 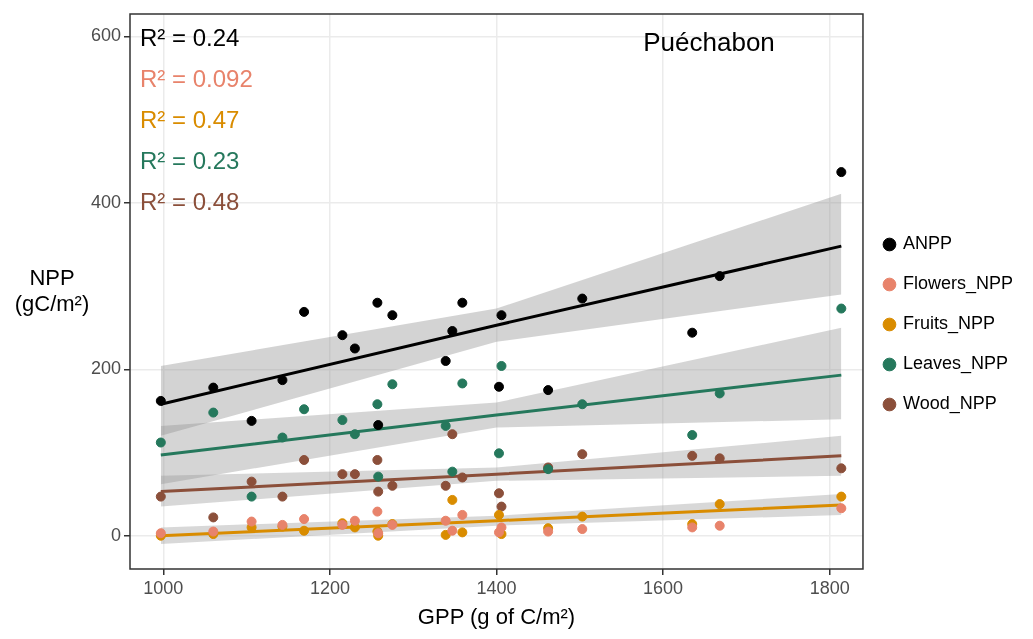 What do you see at coordinates (957, 284) in the screenshot?
I see `legend-label: Flowers_NPP` at bounding box center [957, 284].